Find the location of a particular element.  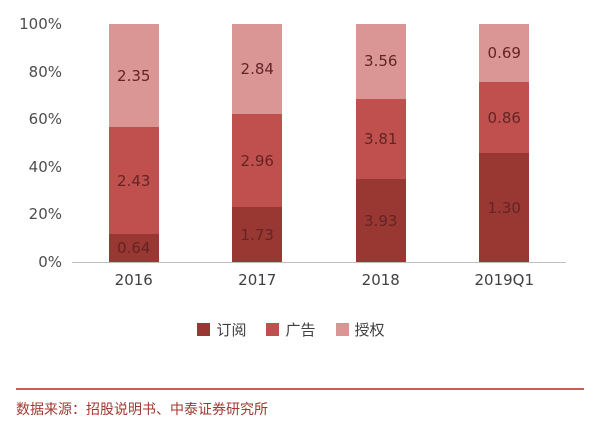

x-axis: 2016 2017 2018 2019Q1 is located at coordinates (319, 280).